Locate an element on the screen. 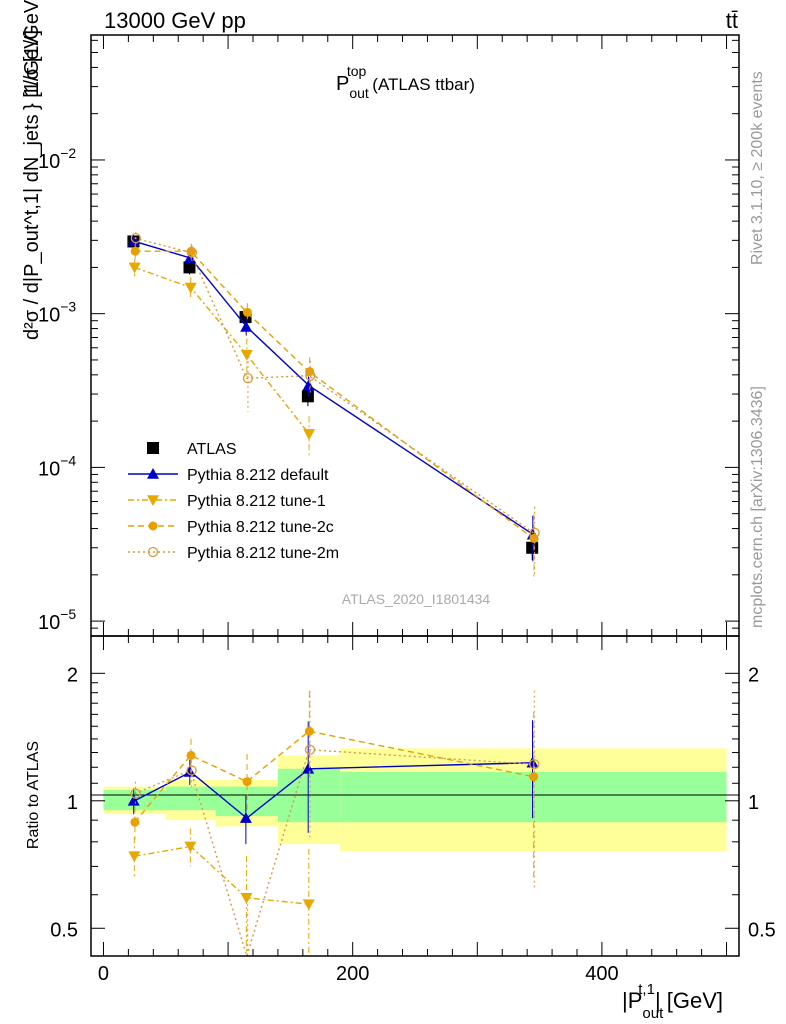  ratio-y-tick-label-right: 2 is located at coordinates (753, 675).